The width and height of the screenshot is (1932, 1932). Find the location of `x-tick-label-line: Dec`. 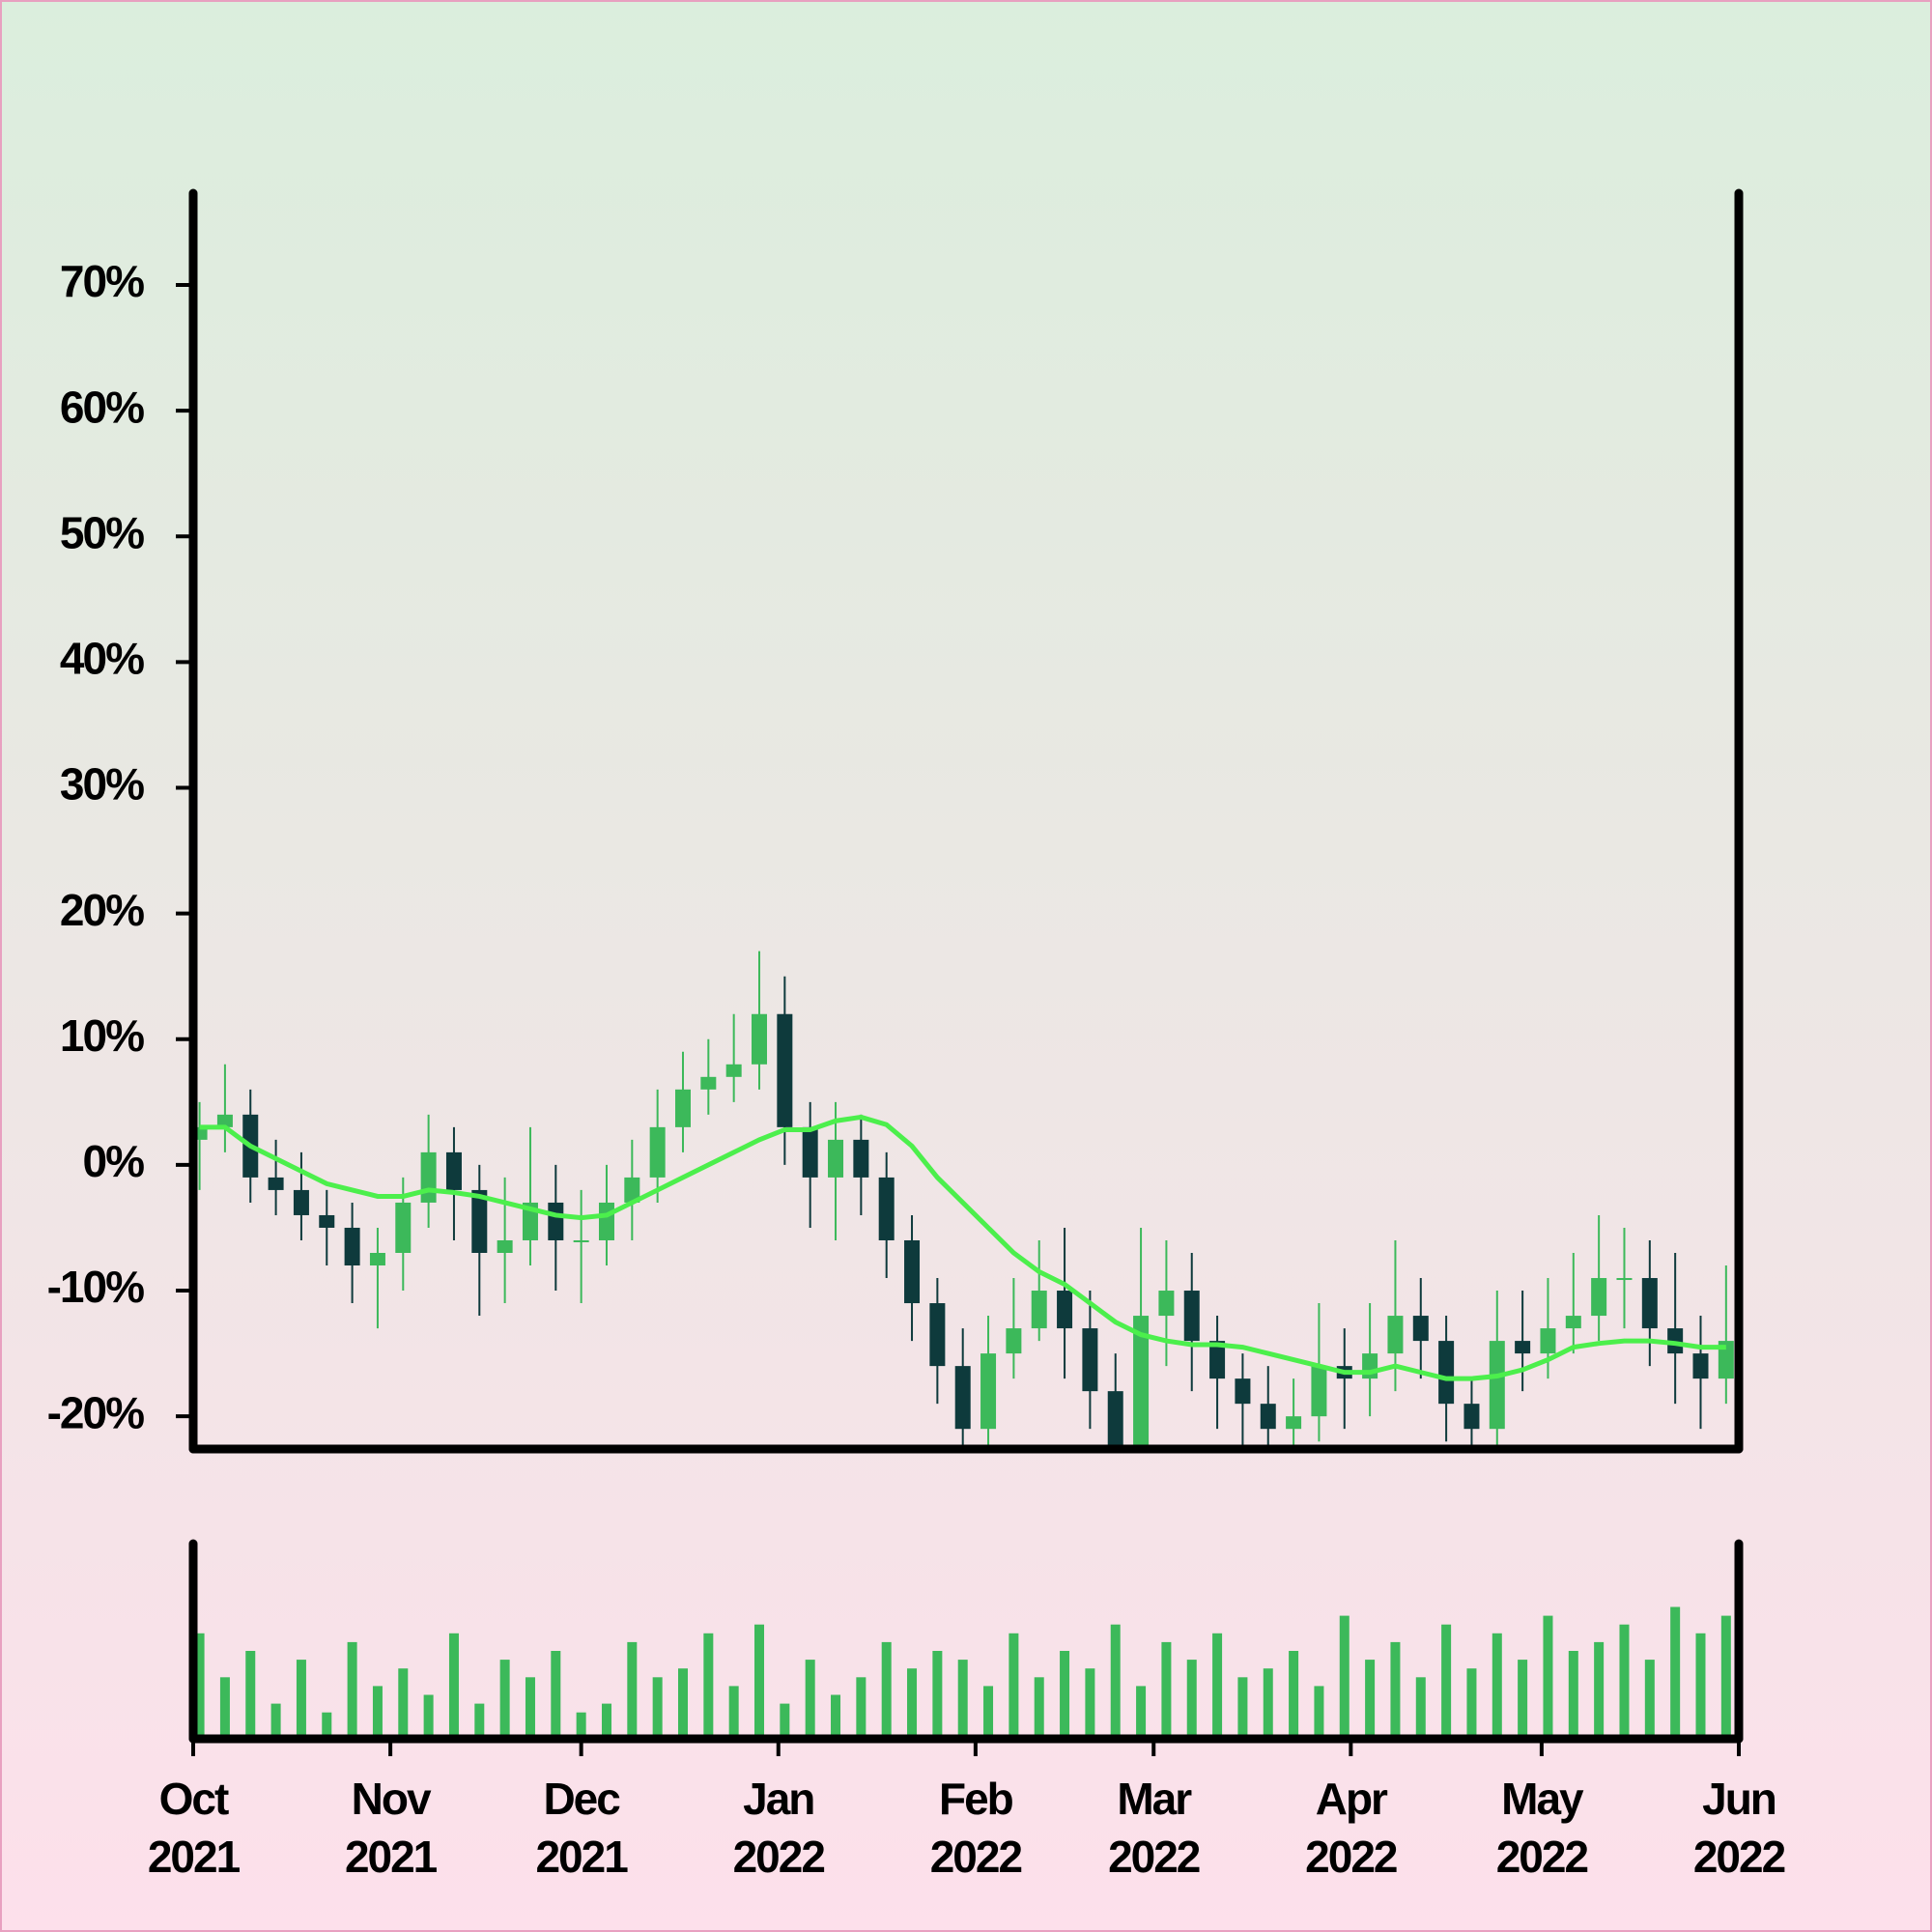

x-tick-label-line: Dec is located at coordinates (581, 1799).